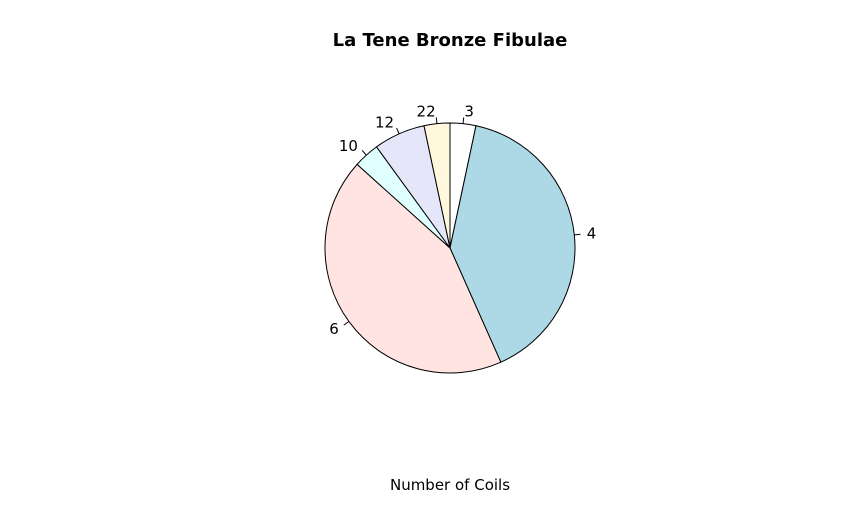 The width and height of the screenshot is (862, 515). Describe the element at coordinates (450, 40) in the screenshot. I see `chart-title: La Tene Bronze Fibulae` at that location.